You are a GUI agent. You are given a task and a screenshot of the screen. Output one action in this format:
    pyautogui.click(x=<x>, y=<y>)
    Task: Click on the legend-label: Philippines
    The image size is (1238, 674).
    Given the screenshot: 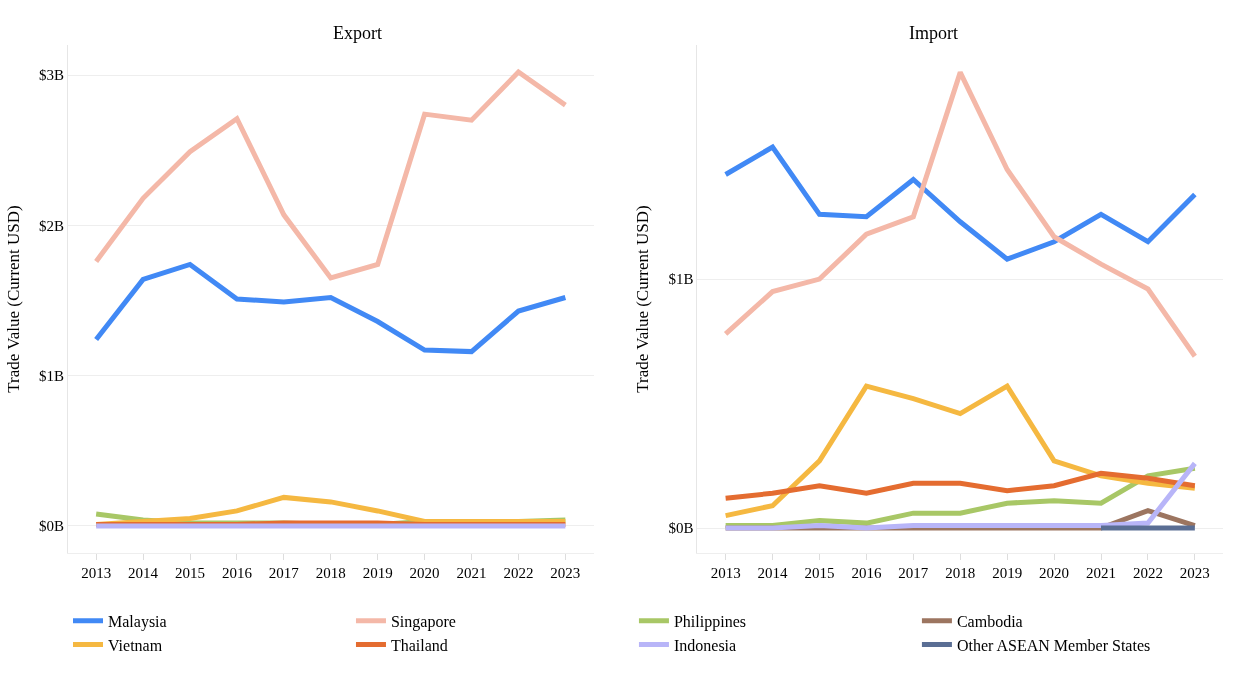 What is the action you would take?
    pyautogui.click(x=709, y=621)
    